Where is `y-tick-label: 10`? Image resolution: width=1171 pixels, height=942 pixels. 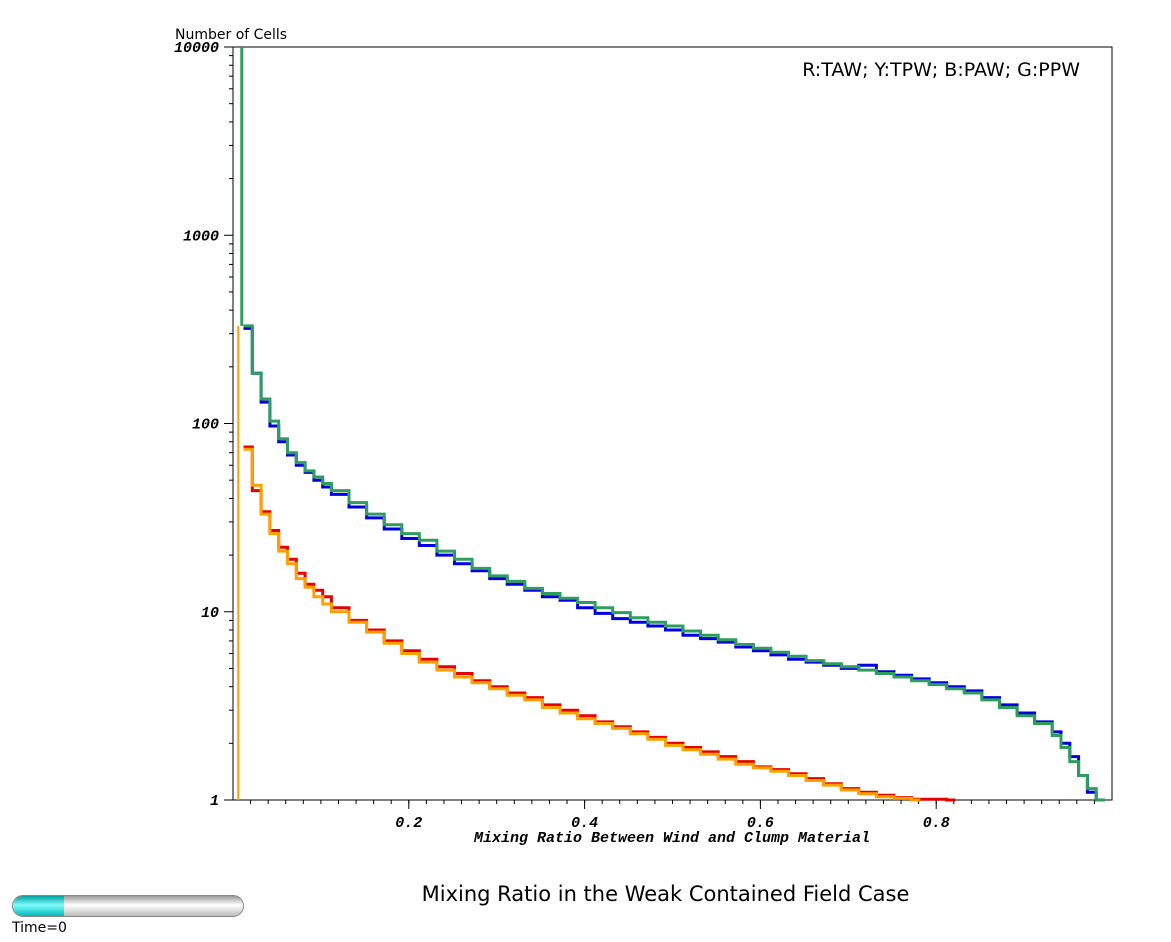
y-tick-label: 10 is located at coordinates (210, 613).